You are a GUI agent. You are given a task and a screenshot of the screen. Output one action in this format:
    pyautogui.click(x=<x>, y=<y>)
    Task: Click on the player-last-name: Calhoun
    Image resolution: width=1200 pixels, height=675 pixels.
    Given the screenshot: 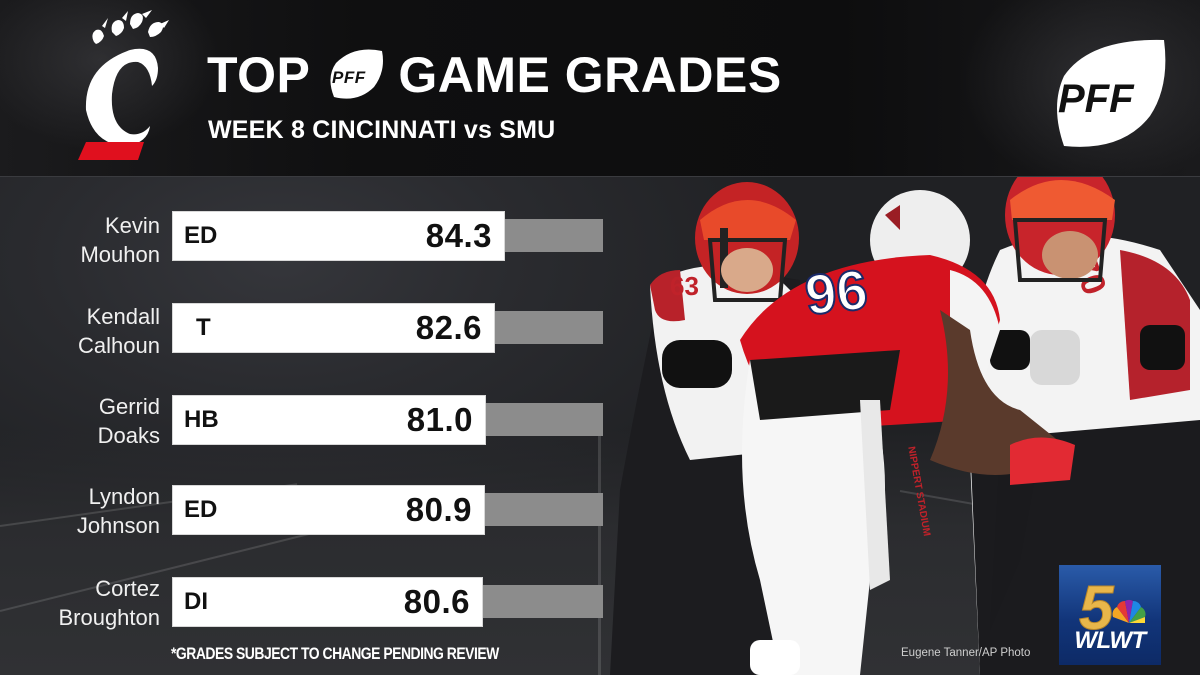 What is the action you would take?
    pyautogui.click(x=119, y=345)
    